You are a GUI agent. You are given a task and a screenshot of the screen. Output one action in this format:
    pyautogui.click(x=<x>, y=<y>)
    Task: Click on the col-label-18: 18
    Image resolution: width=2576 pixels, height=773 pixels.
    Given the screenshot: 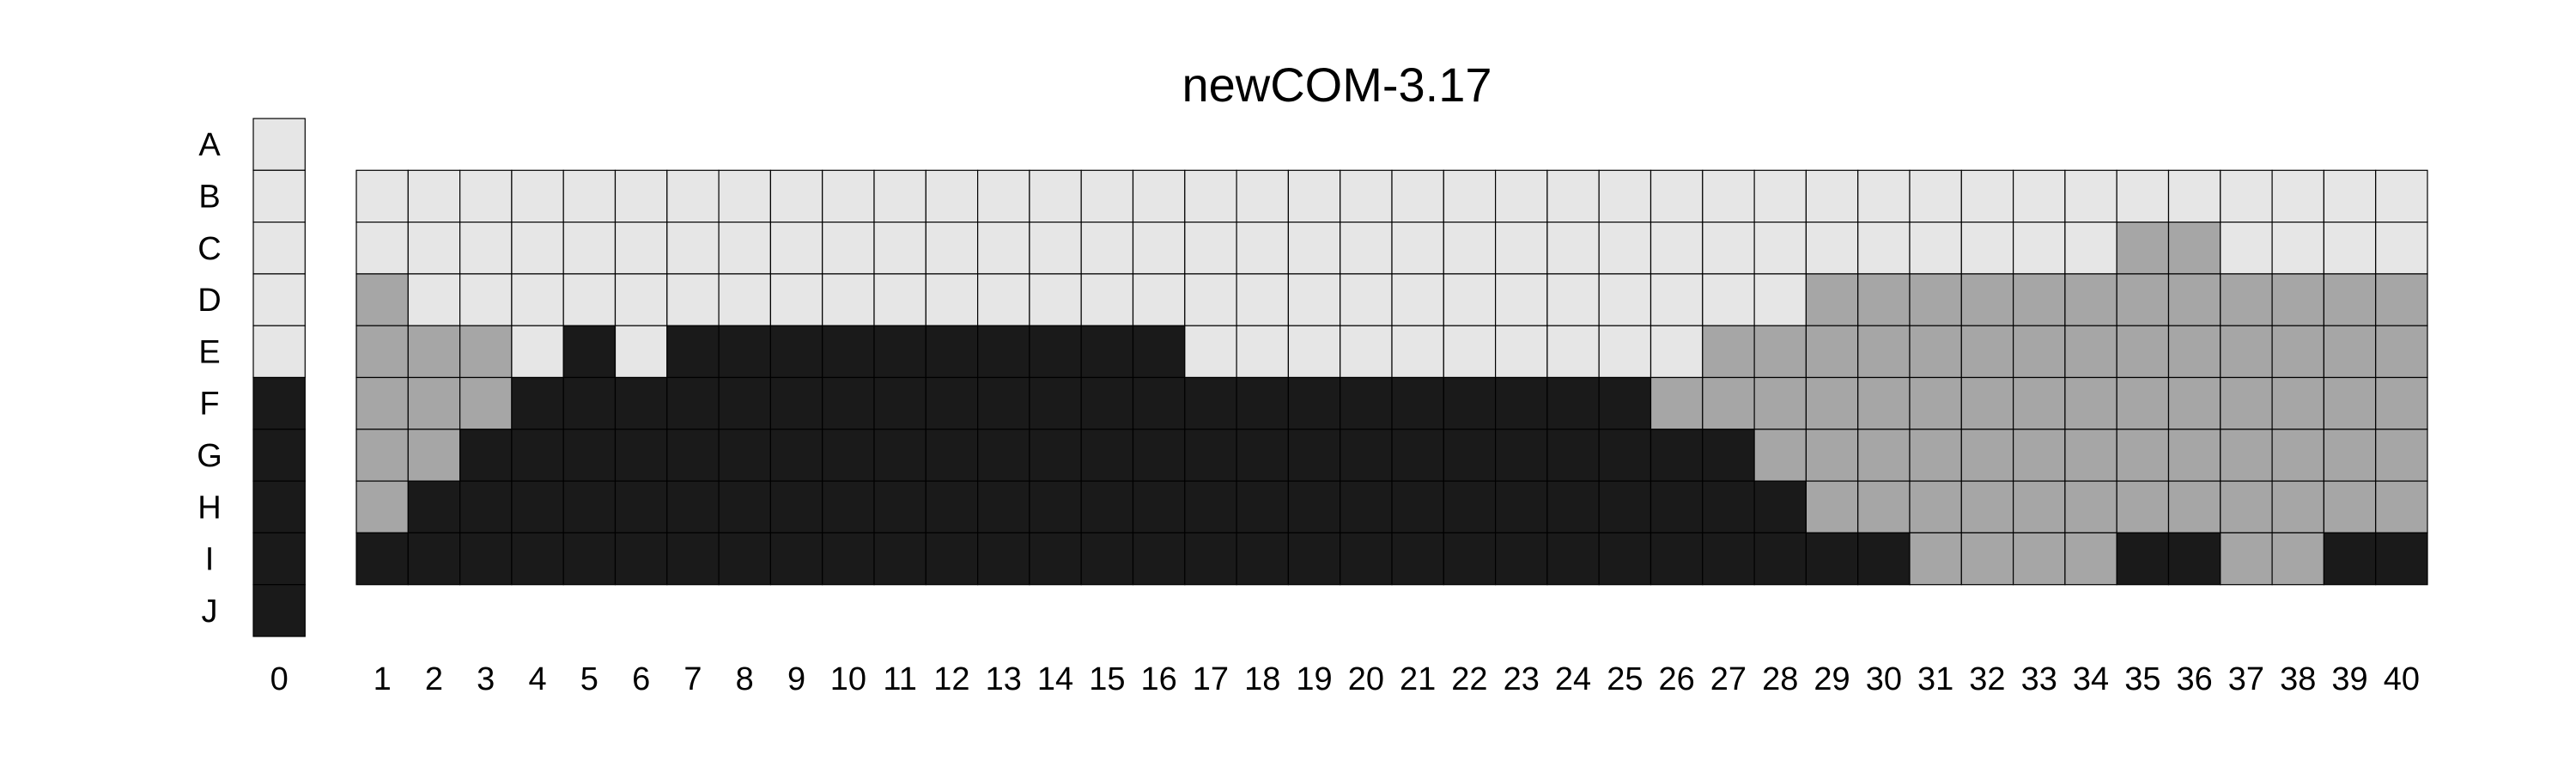 What is the action you would take?
    pyautogui.click(x=1262, y=679)
    